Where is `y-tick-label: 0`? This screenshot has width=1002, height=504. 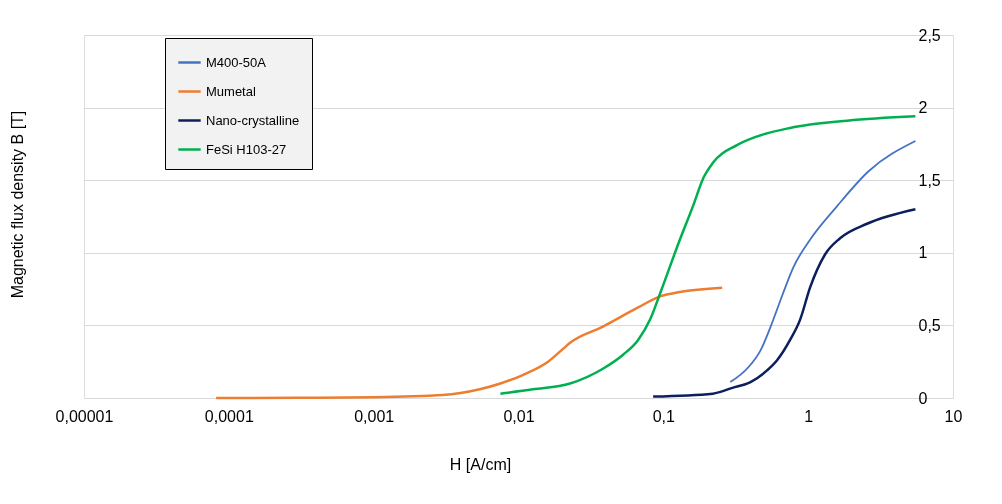
y-tick-label: 0 is located at coordinates (923, 398).